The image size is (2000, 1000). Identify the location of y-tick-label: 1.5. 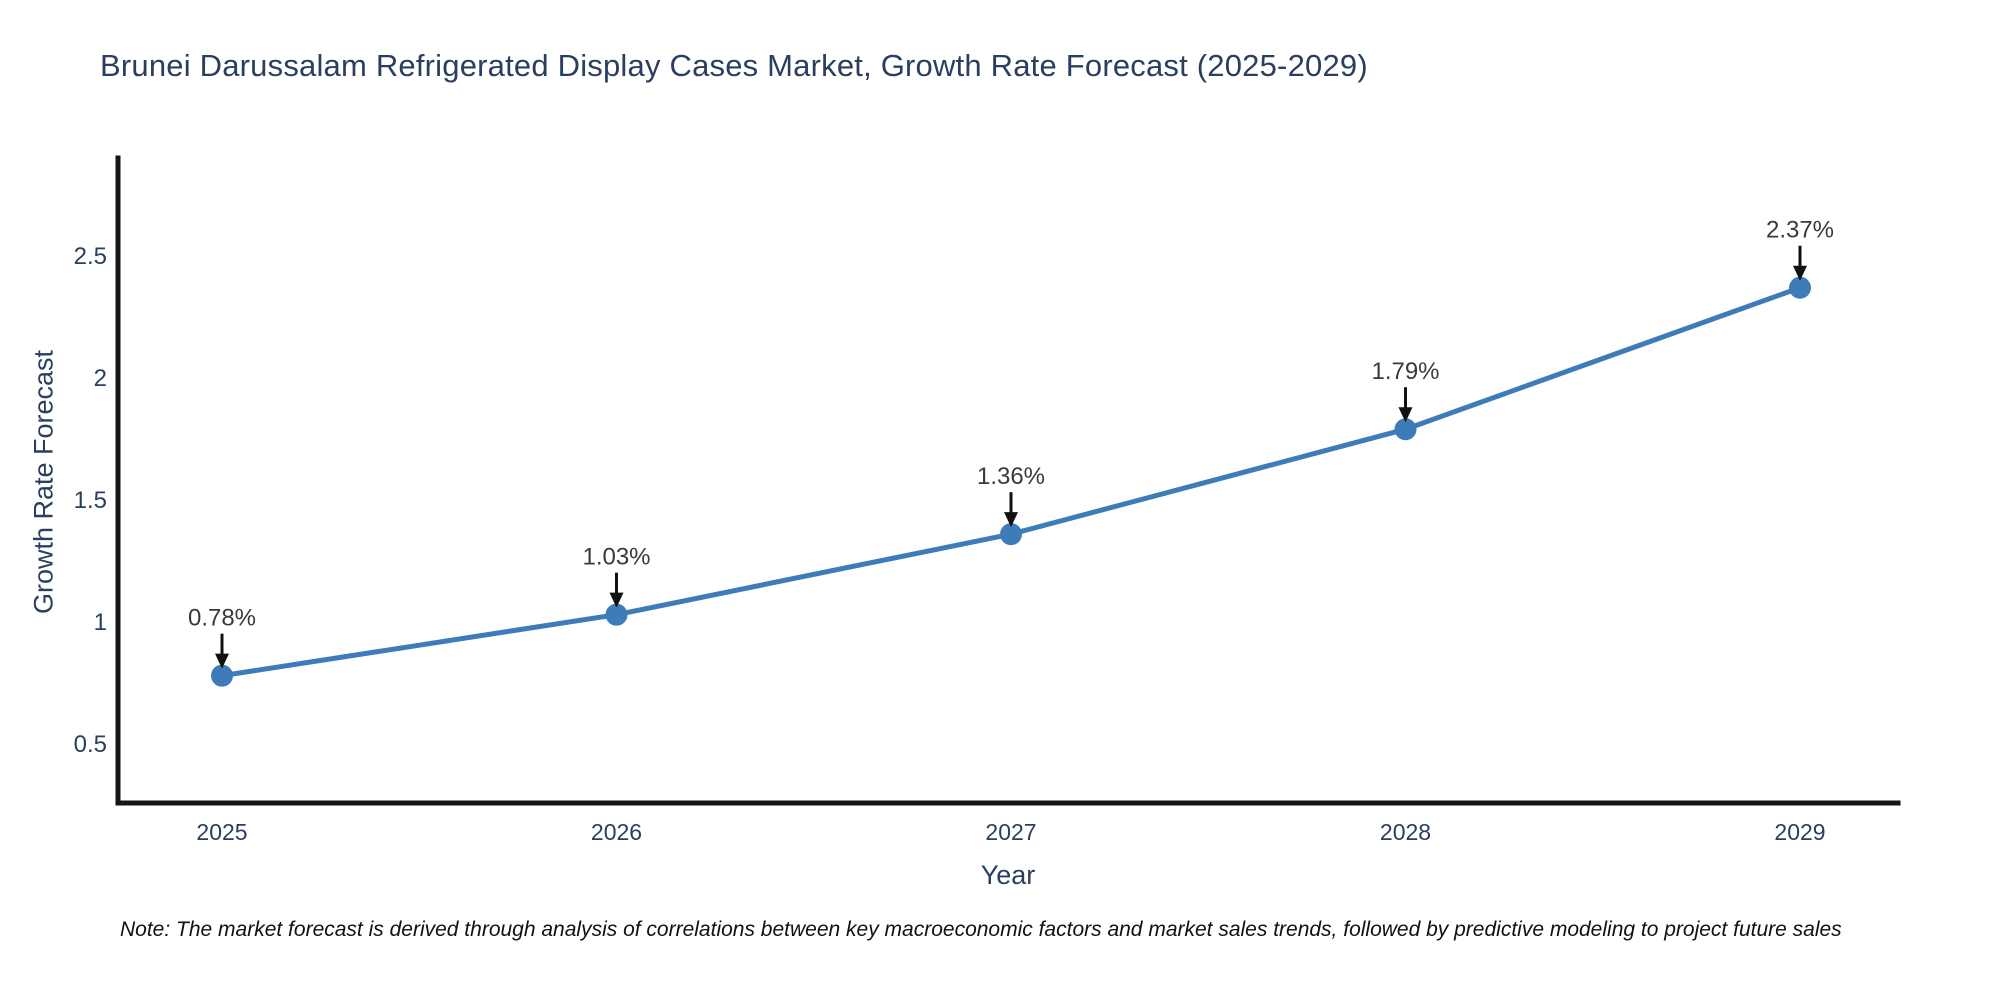
(90, 500).